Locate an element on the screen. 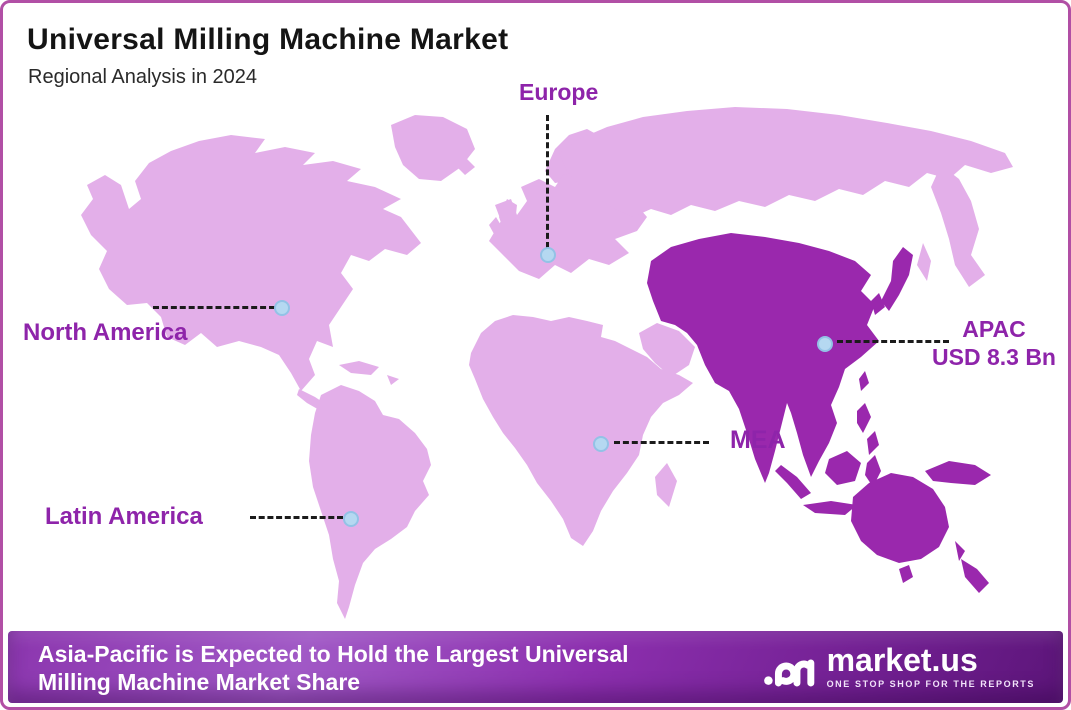  region-tasmania is located at coordinates (906, 574).